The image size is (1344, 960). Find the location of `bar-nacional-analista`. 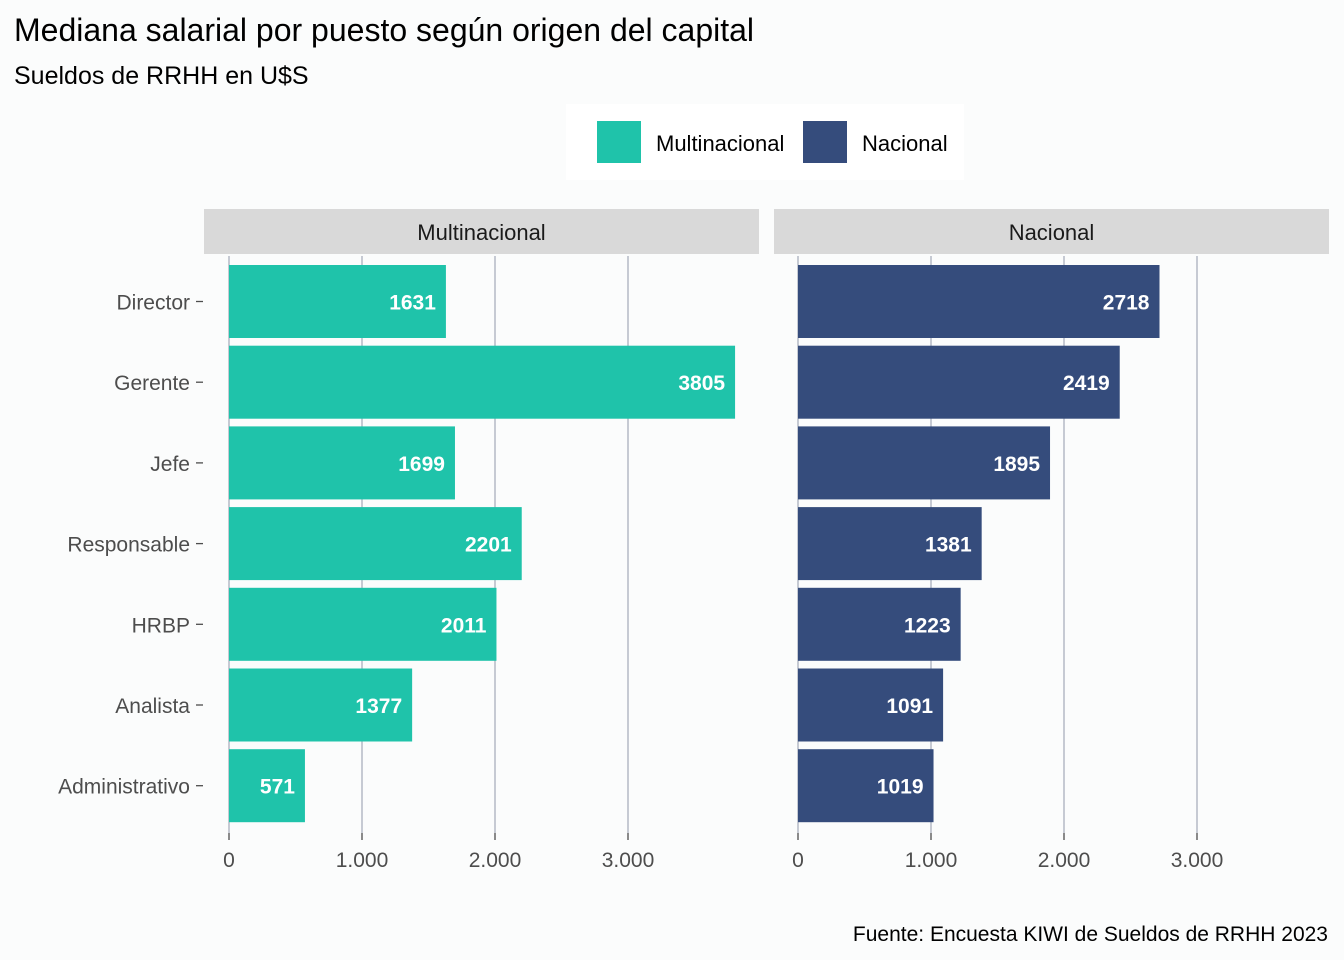

bar-nacional-analista is located at coordinates (871, 705).